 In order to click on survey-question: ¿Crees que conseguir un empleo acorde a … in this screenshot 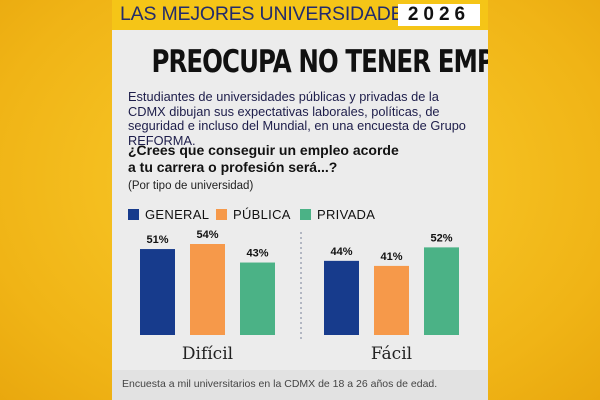, I will do `click(278, 158)`.